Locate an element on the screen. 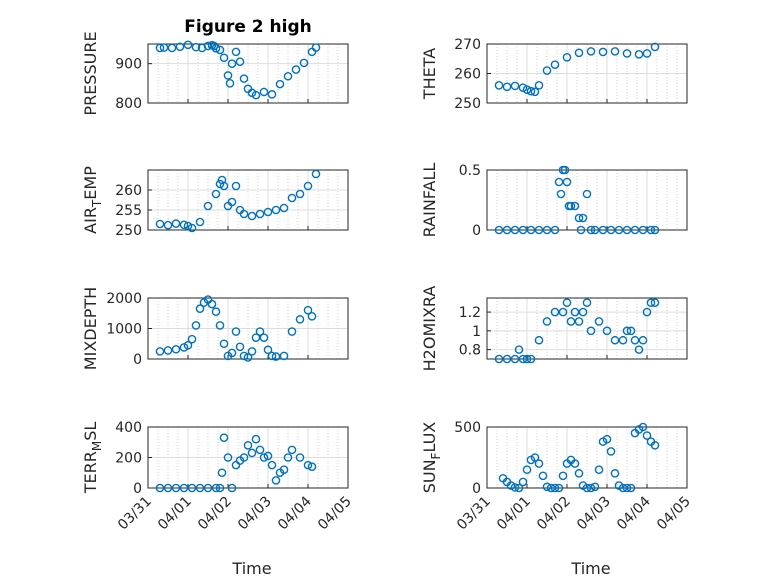 The width and height of the screenshot is (778, 583). panel-8-ytick-label: 500 is located at coordinates (467, 428).